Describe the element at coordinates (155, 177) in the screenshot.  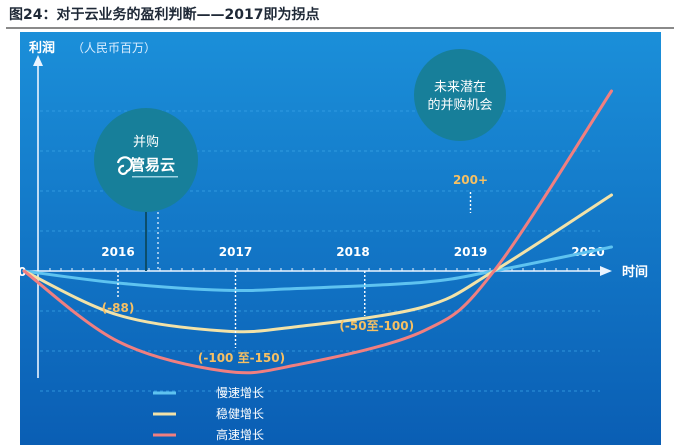
I see `logo-subline` at that location.